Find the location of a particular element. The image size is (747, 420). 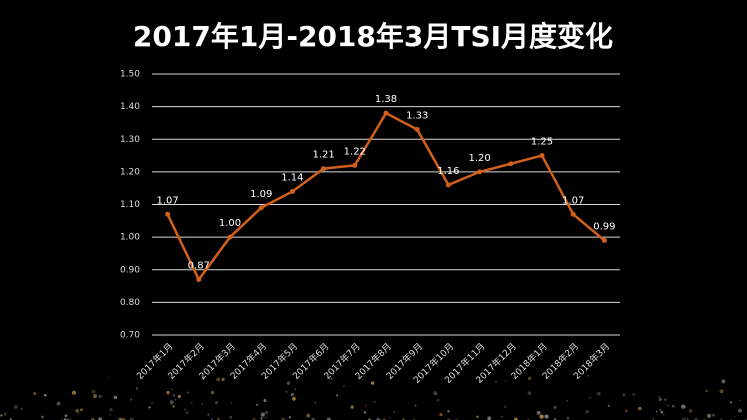

data-label: 0.99 is located at coordinates (604, 226).